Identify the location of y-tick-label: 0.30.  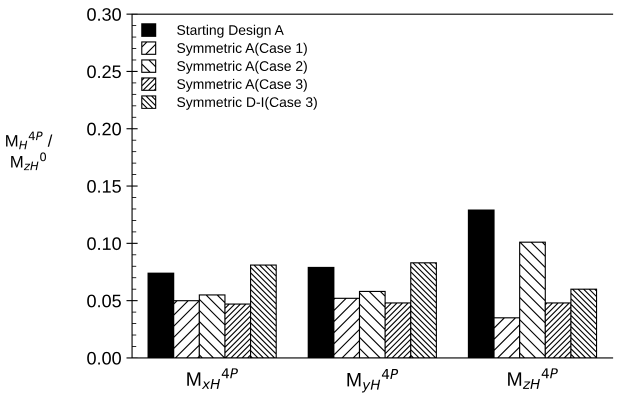
(104, 14).